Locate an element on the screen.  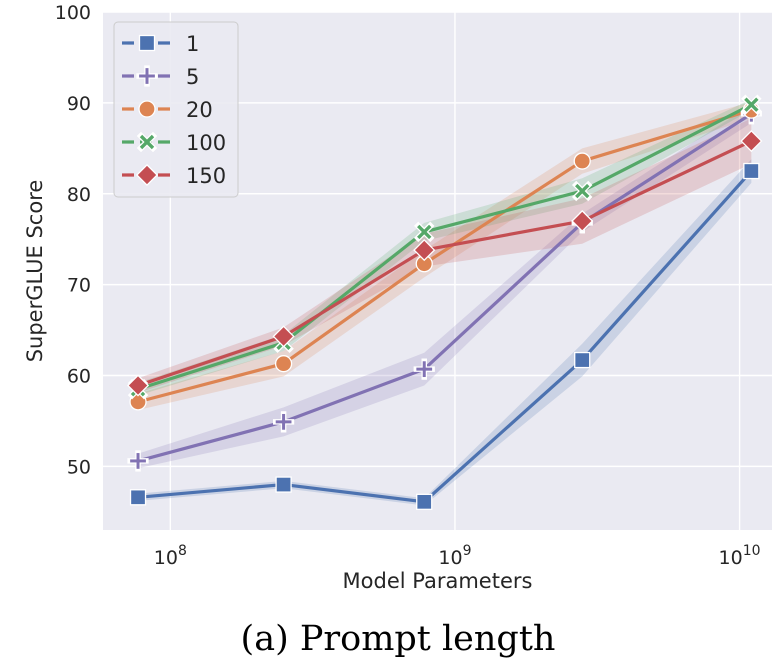
x-tick-label: 10⁸ is located at coordinates (170, 556).